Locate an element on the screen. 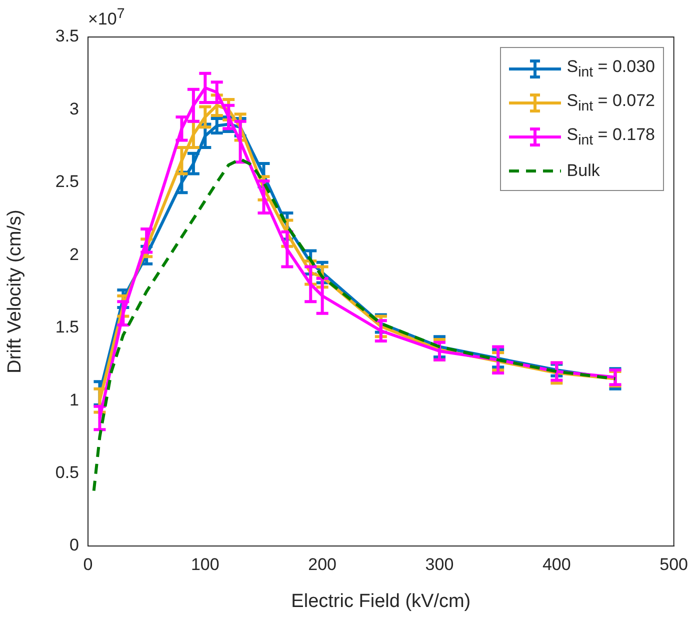 This screenshot has width=691, height=617. y-tick-label: 3.5 is located at coordinates (67, 36).